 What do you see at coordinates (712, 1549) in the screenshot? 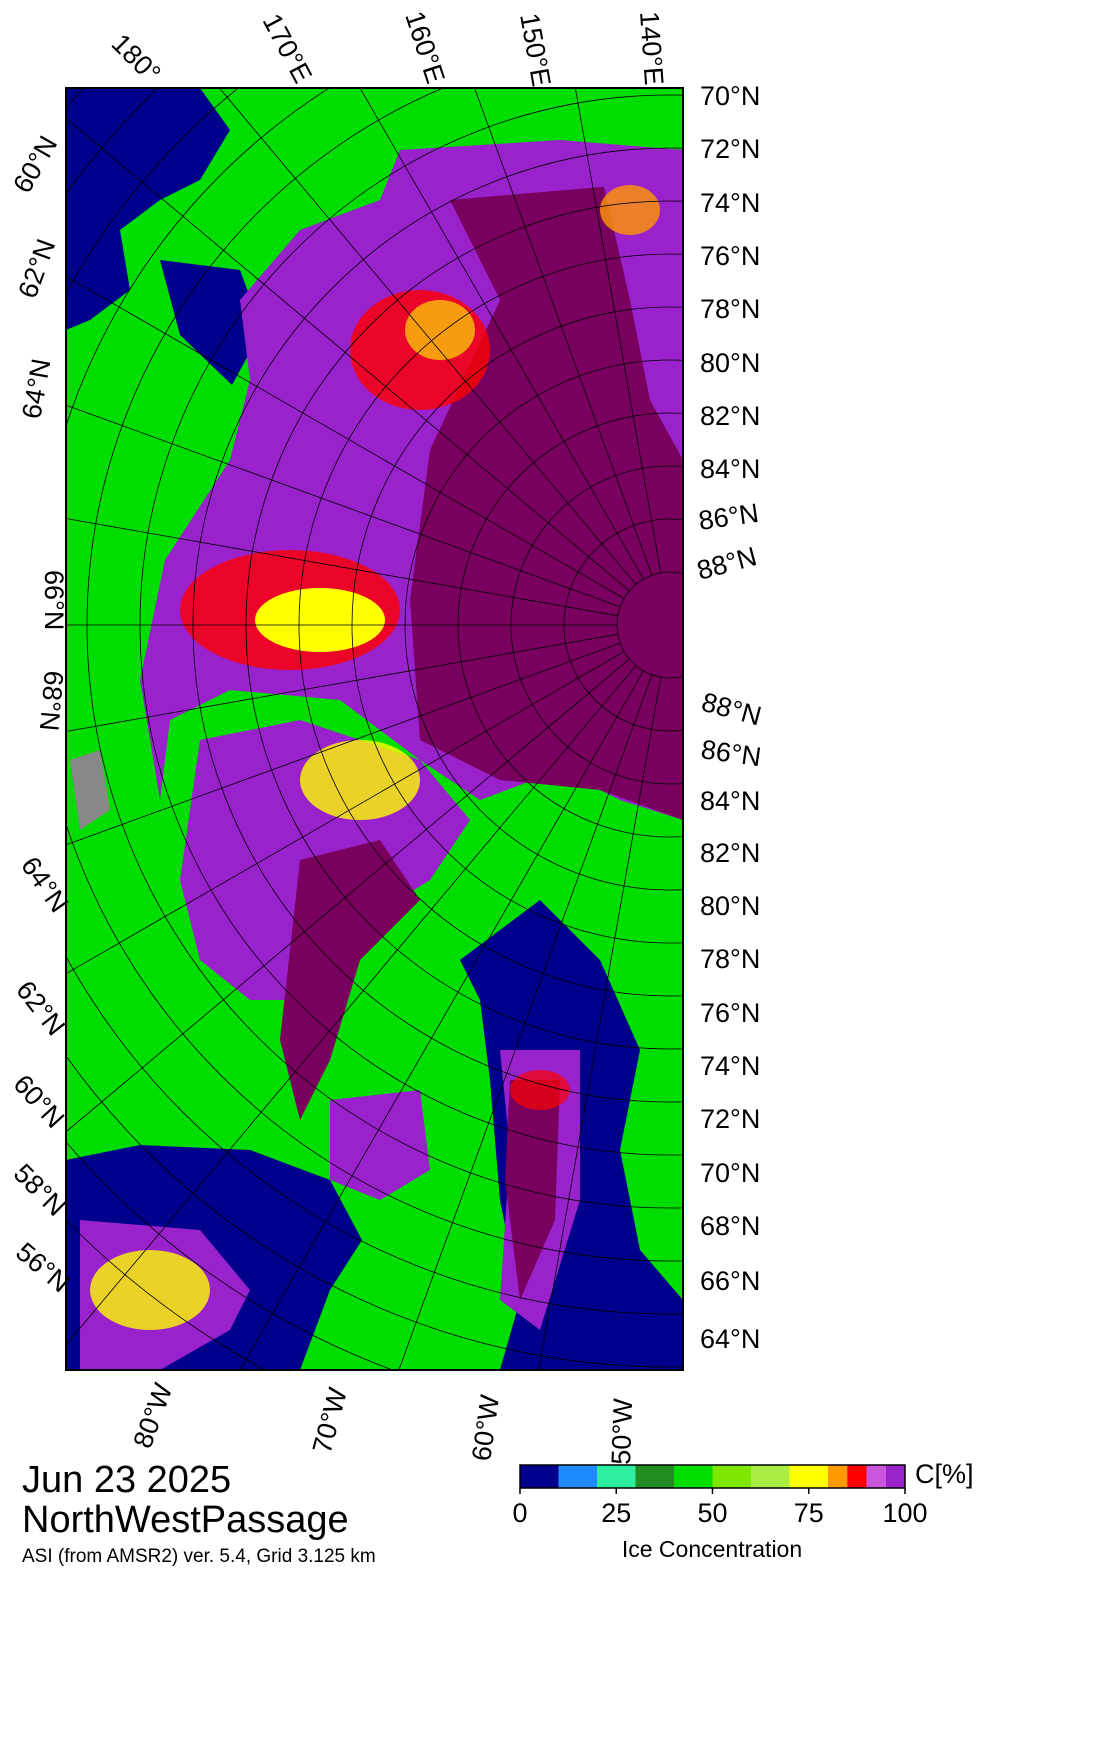
I see `colorbar-label: Ice Concentration` at bounding box center [712, 1549].